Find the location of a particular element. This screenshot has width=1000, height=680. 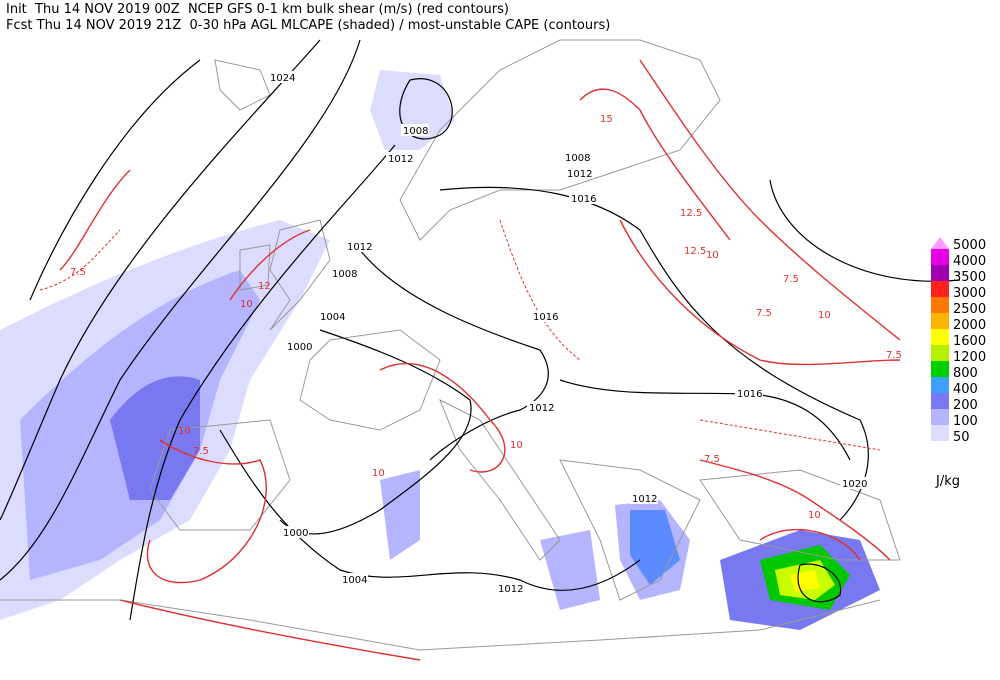

shear-label: 15 is located at coordinates (606, 119).